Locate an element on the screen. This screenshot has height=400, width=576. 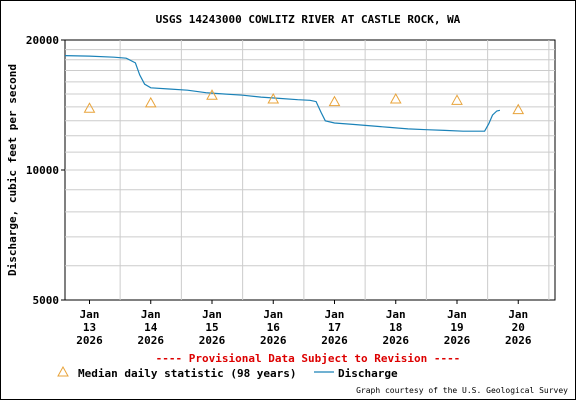
y-axis-ticks: 5000 10000 20000 is located at coordinates (45, 170).